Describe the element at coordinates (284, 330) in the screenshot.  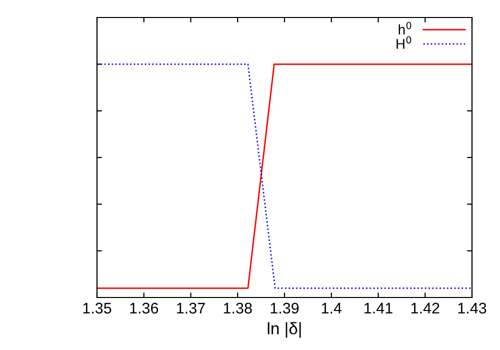
I see `x-axis-title: ln |δ|` at that location.